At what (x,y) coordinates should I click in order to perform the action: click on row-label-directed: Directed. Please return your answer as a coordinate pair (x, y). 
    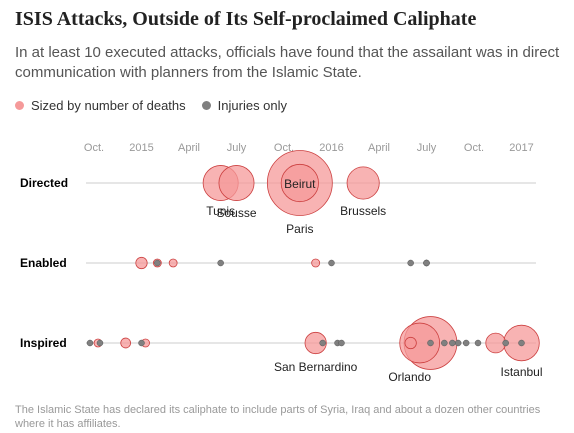
    Looking at the image, I should click on (44, 183).